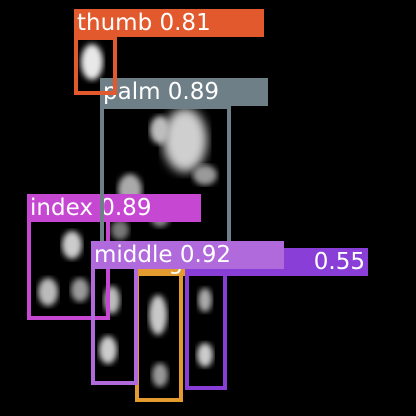 The width and height of the screenshot is (416, 416). I want to click on bounding-box-thumb, so click(95, 65).